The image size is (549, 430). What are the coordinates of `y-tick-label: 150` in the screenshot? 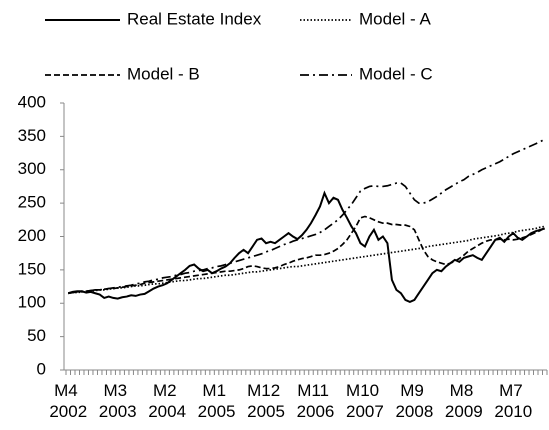 It's located at (32, 268).